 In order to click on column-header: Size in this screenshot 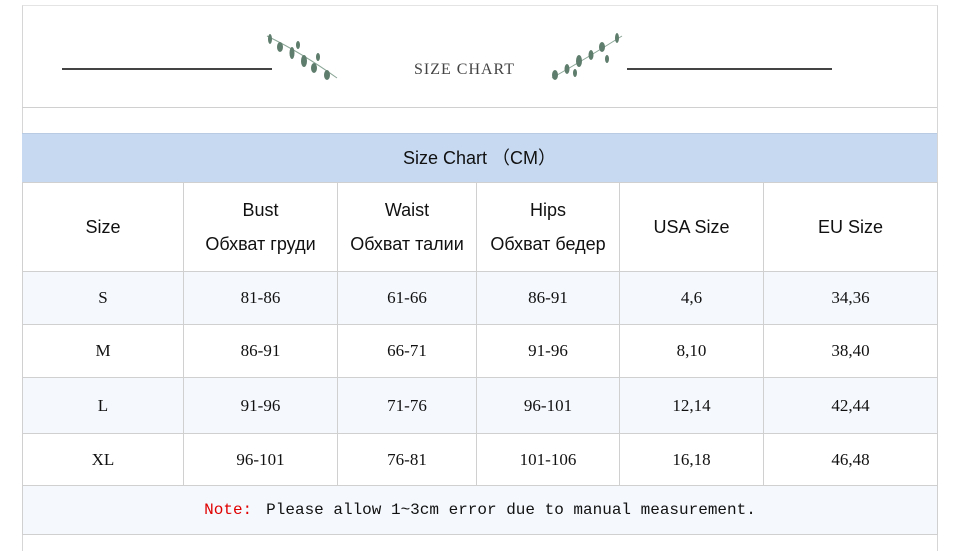, I will do `click(103, 227)`.